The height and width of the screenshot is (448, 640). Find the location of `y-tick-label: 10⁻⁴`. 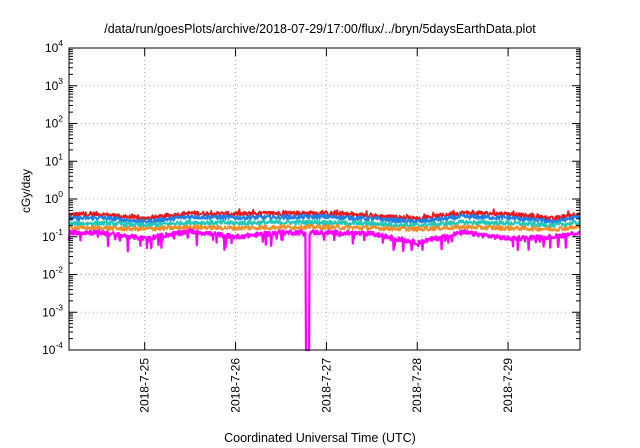

y-tick-label: 10⁻⁴ is located at coordinates (52, 348).